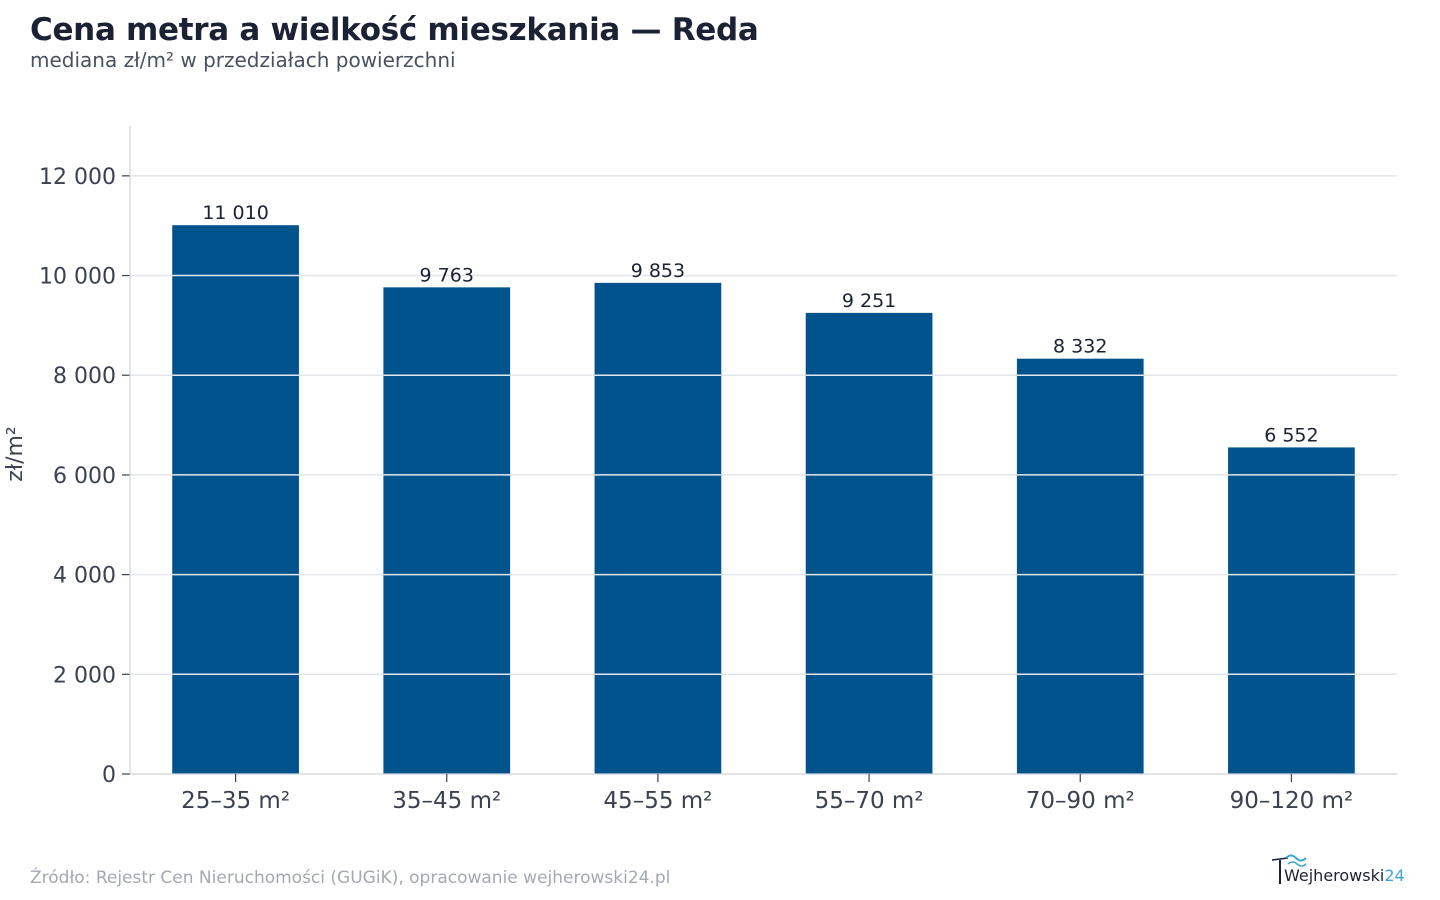 Image resolution: width=1440 pixels, height=900 pixels. Describe the element at coordinates (869, 801) in the screenshot. I see `x-tick-label: 55–70 m²` at that location.